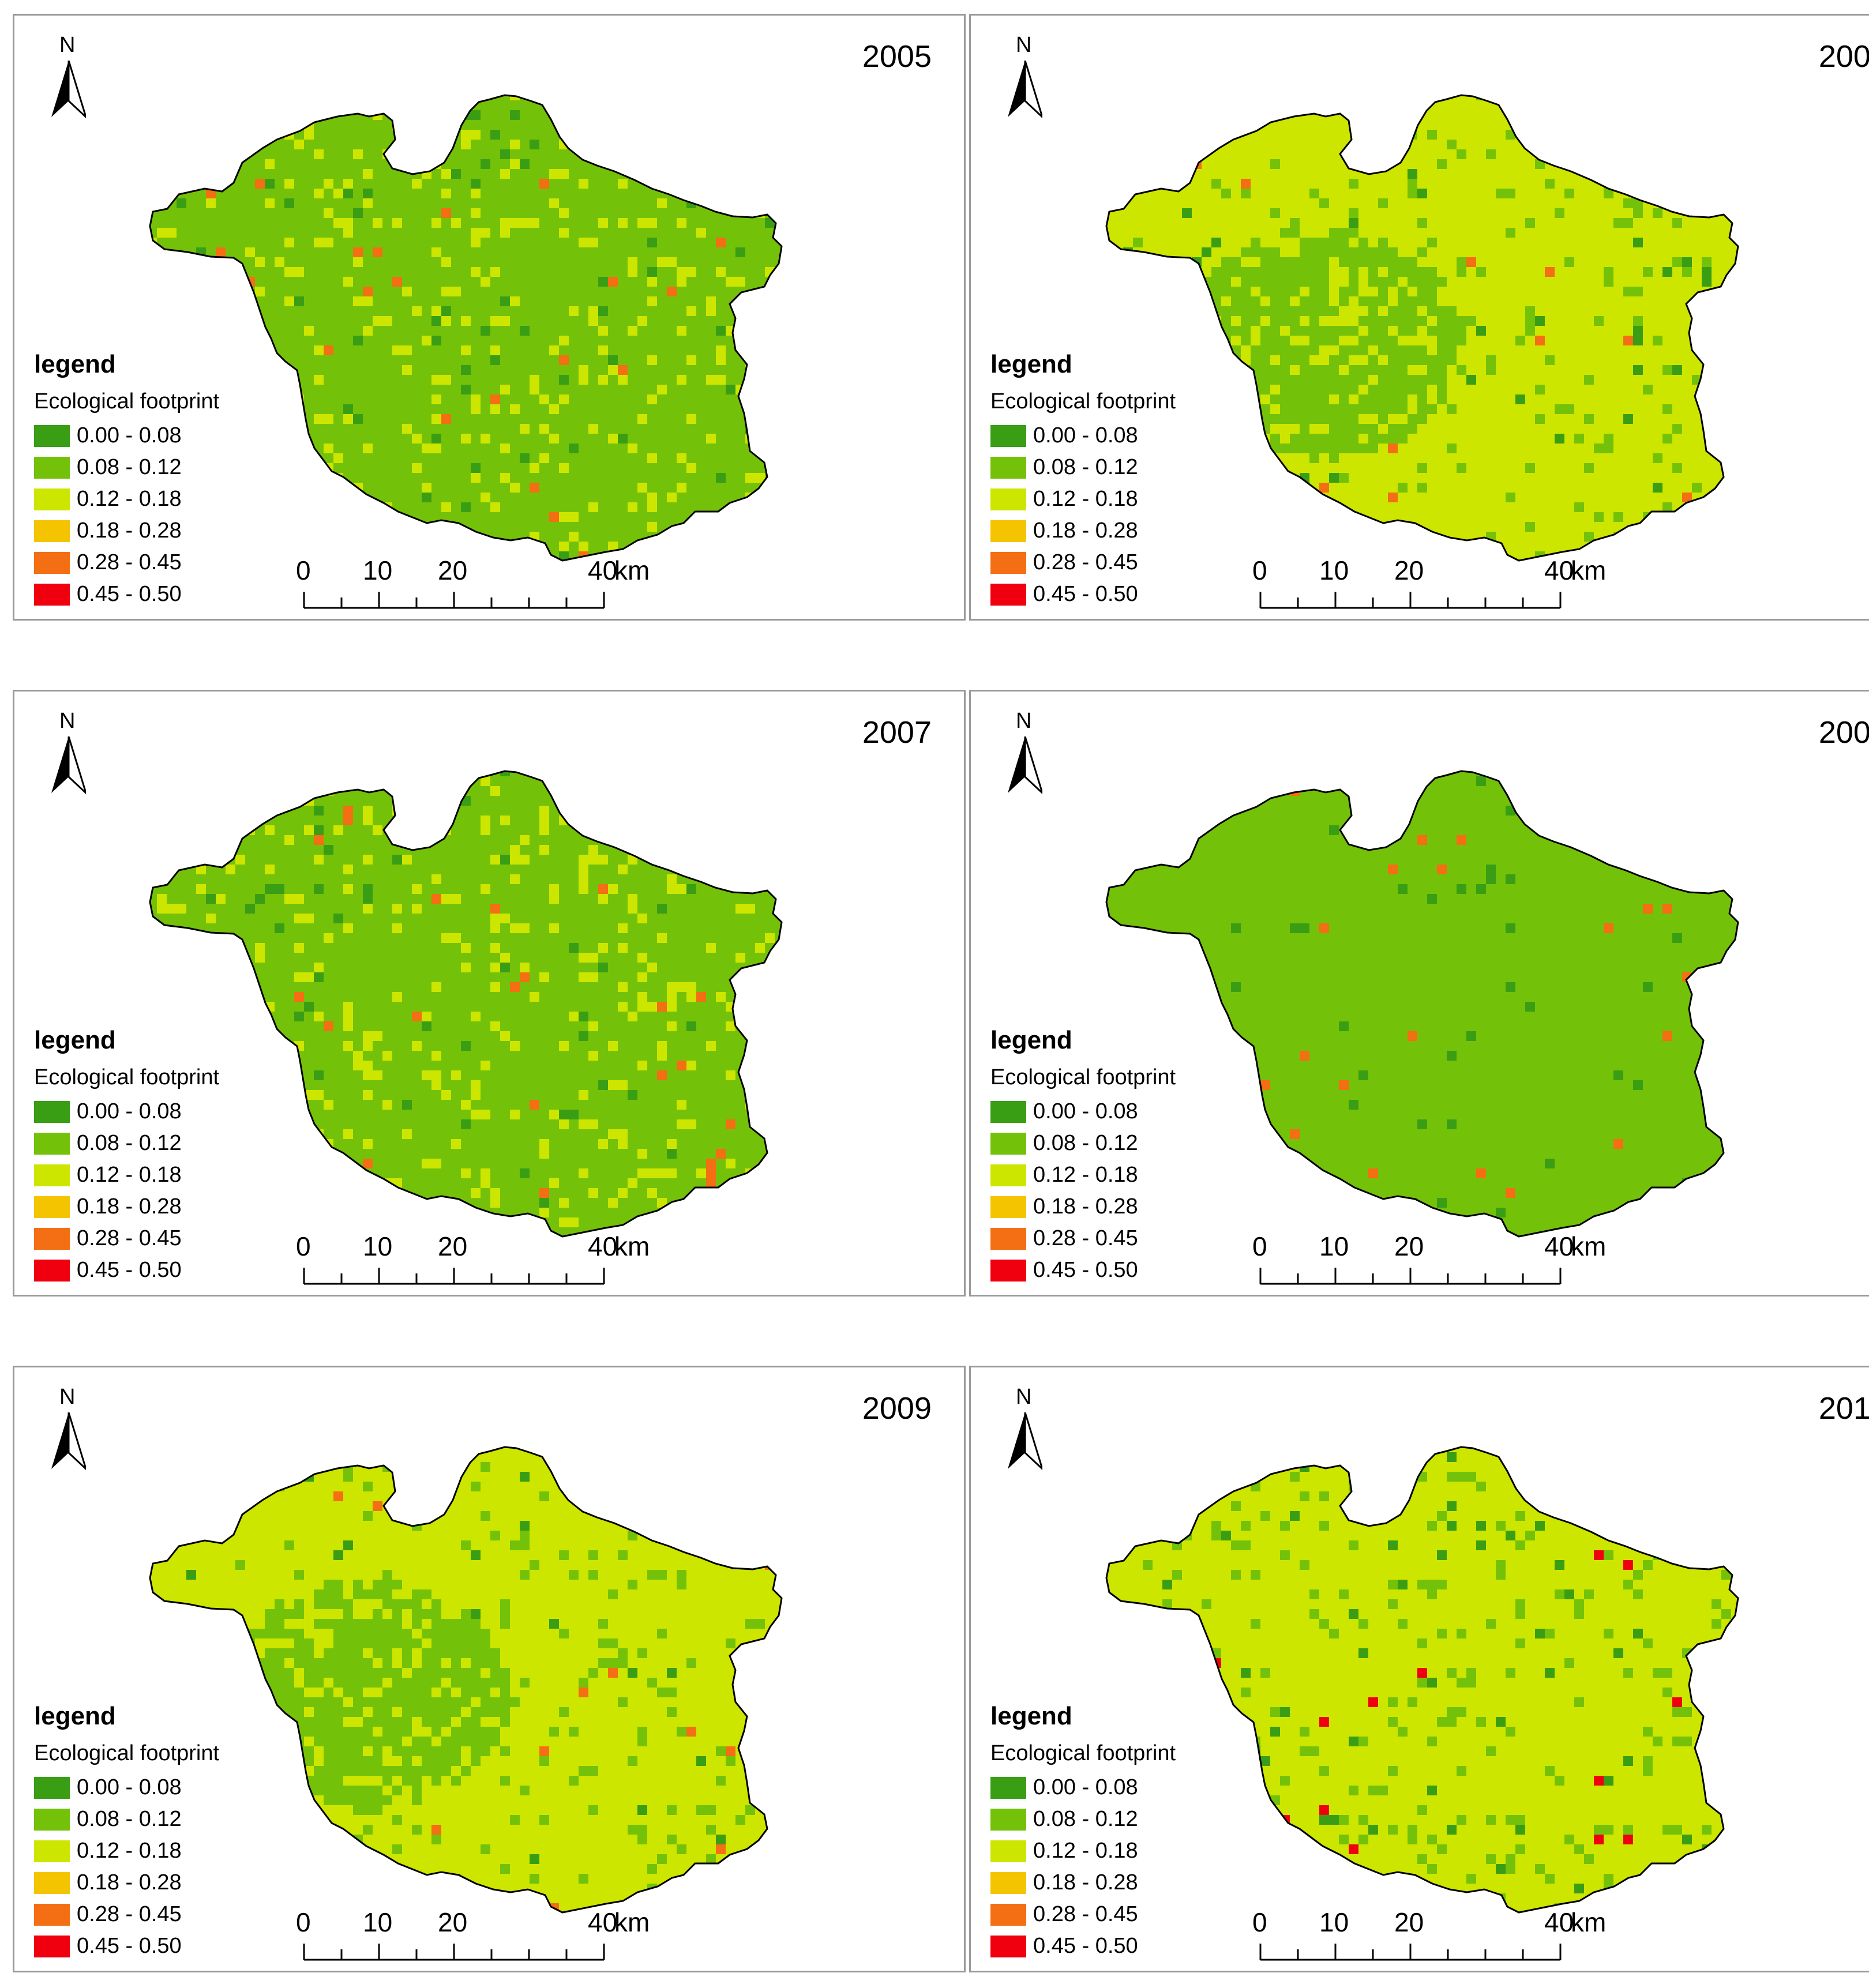  I want to click on legend-item: 0.28 - 0.45, so click(126, 1914).